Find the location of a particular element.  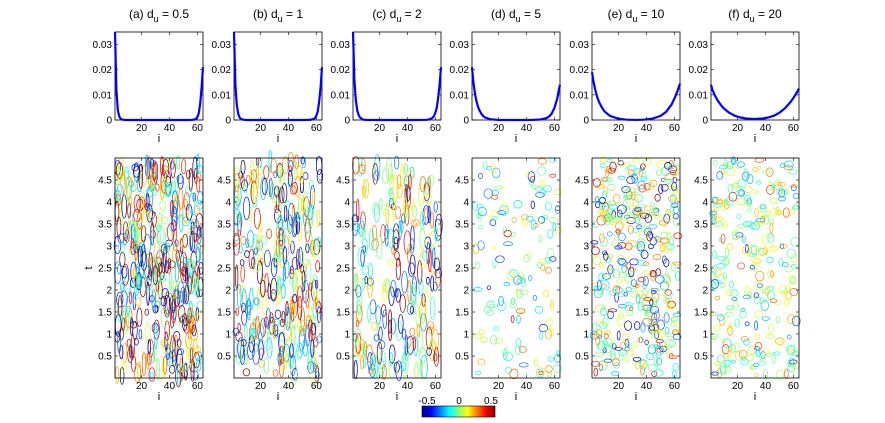

plot-frame is located at coordinates (159, 76).